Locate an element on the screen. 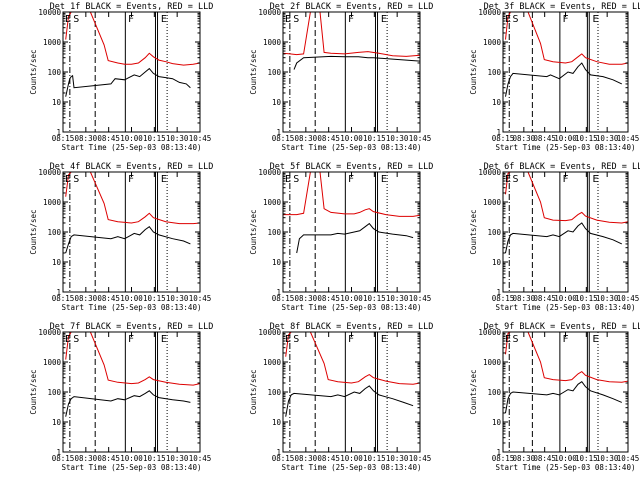 The height and width of the screenshot is (480, 640). panel-title: Det 9f BLACK = Events, RED = LLD is located at coordinates (562, 327).